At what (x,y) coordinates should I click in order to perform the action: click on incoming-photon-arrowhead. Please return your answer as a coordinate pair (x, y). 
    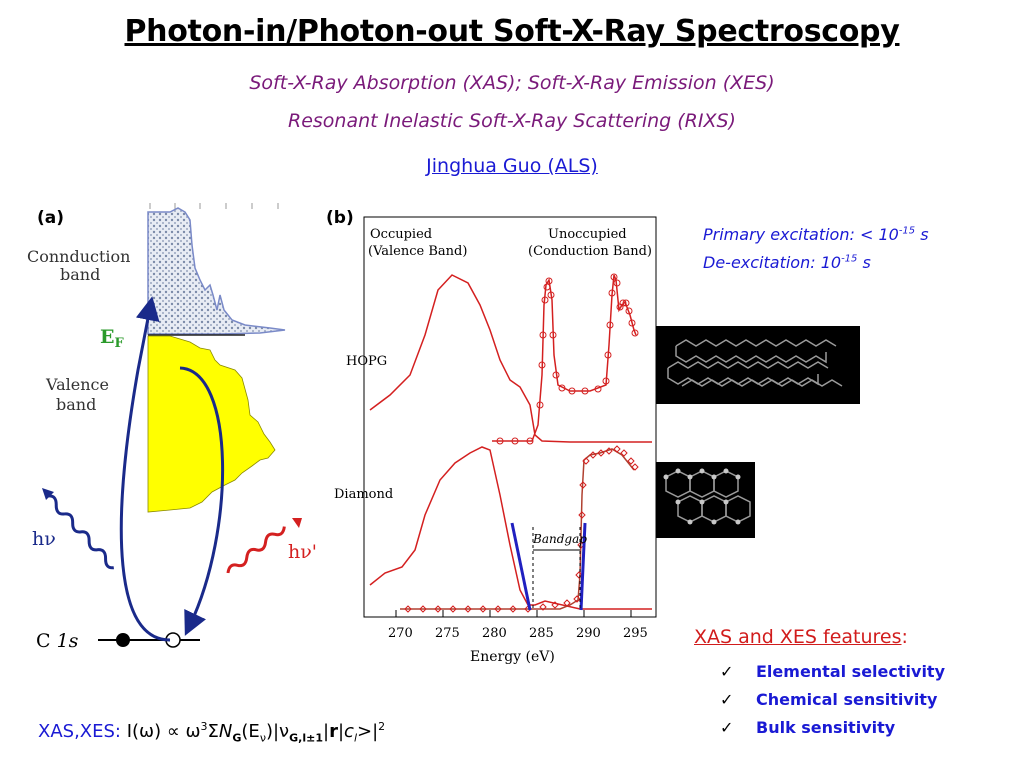
    Looking at the image, I should click on (48, 494).